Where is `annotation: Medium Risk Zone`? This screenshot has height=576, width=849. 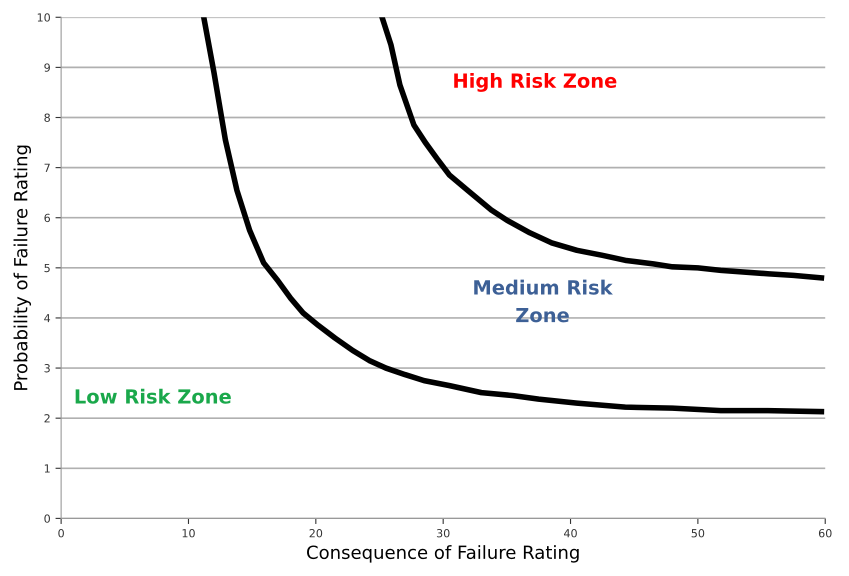
annotation: Medium Risk Zone is located at coordinates (543, 301).